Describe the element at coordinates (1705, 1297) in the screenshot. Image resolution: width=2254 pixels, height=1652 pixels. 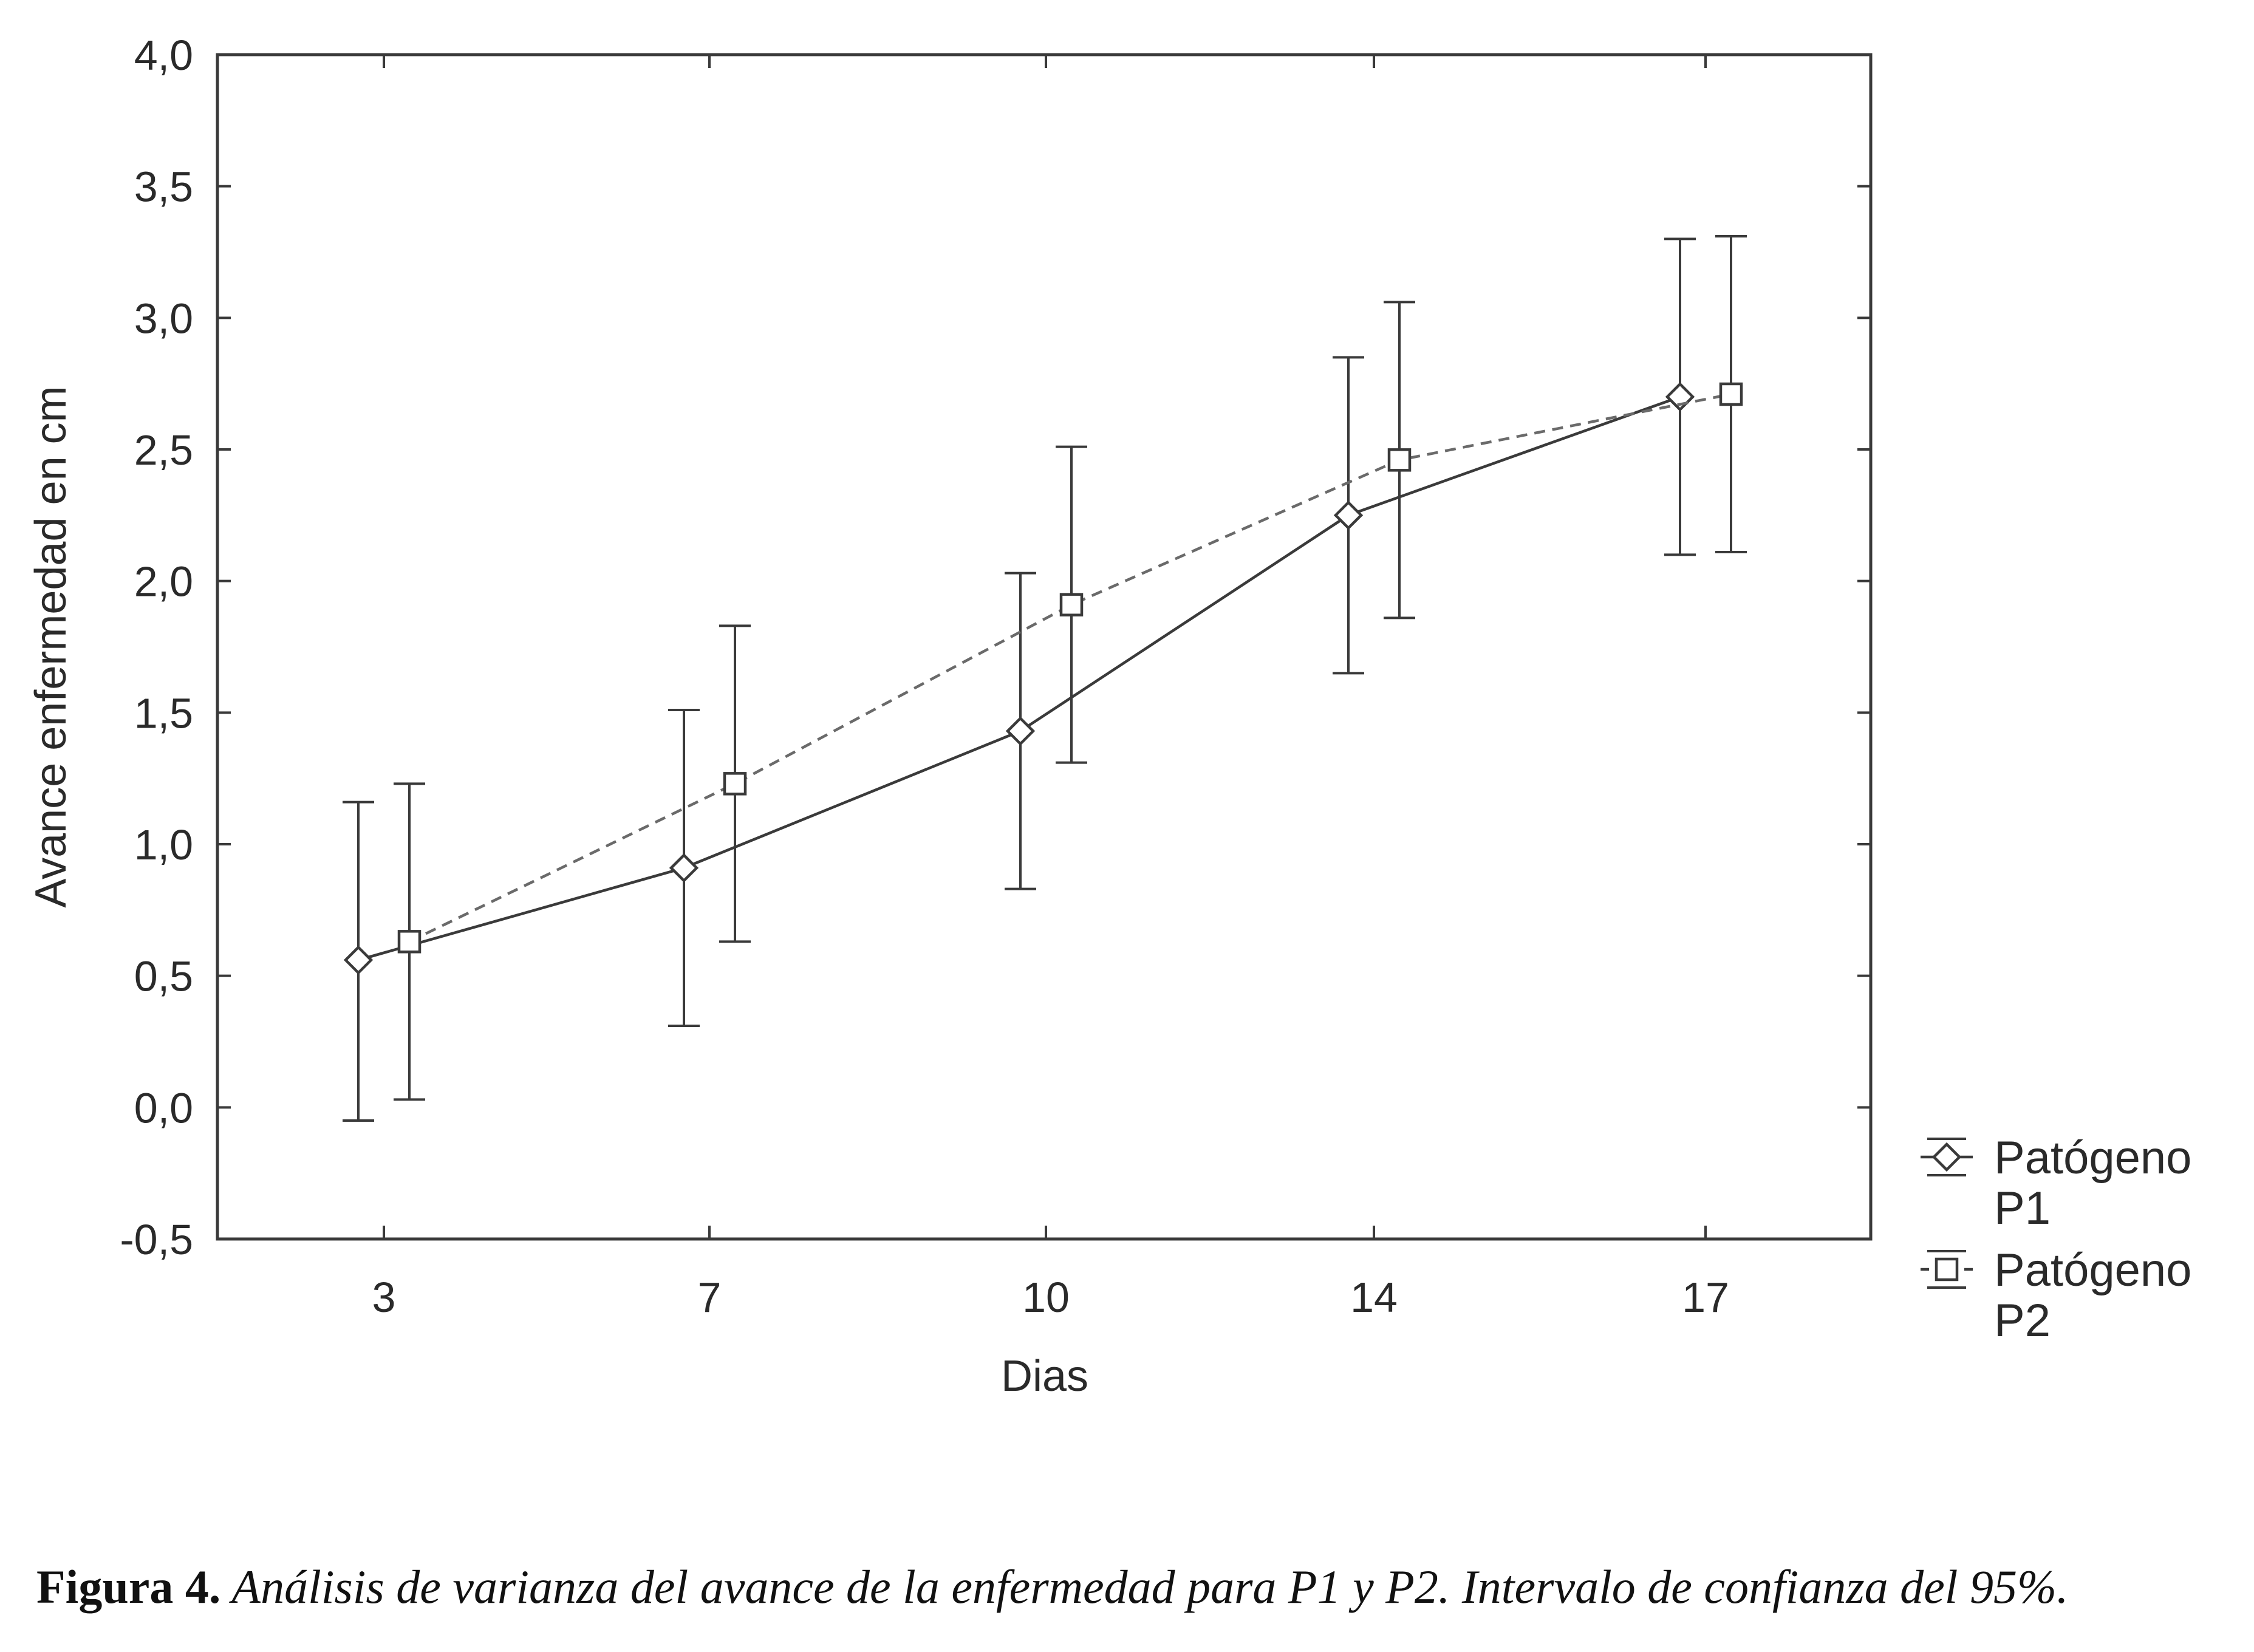
I see `x-tick-label: 17` at that location.